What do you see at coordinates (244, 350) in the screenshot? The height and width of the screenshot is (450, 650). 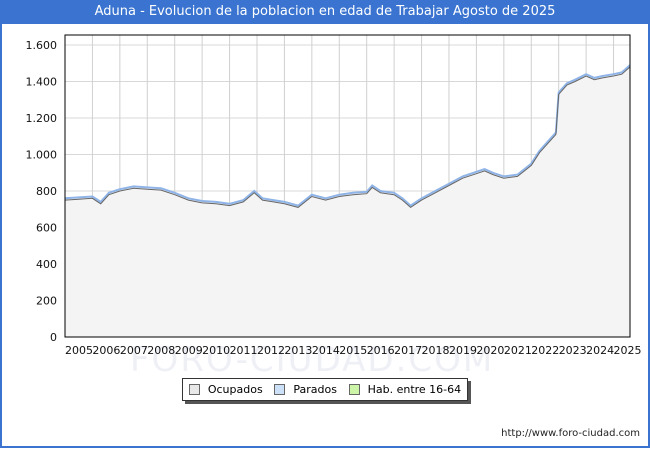 I see `svg-text: 2011` at bounding box center [244, 350].